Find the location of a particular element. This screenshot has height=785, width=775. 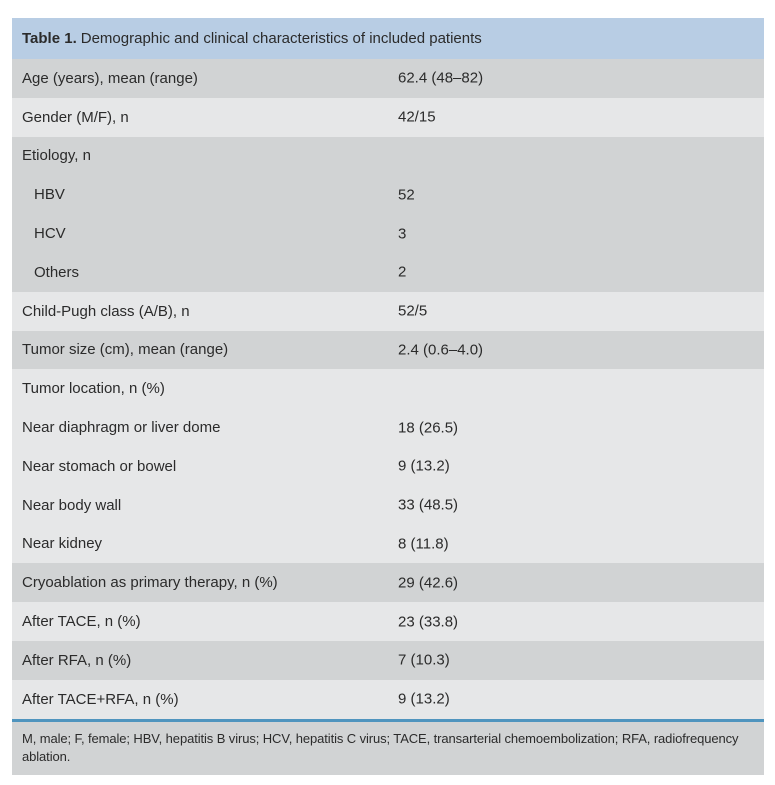

row-value: 18 (26.5) is located at coordinates (428, 428).